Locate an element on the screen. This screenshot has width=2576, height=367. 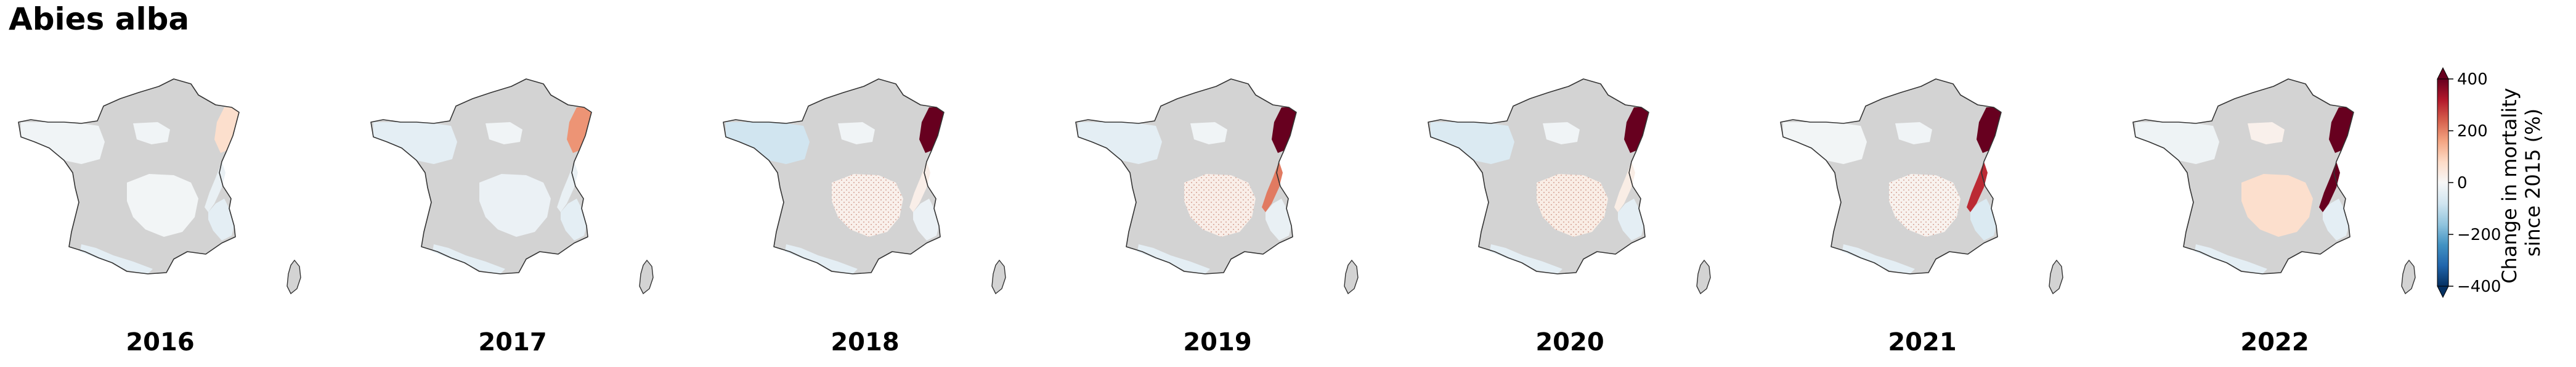
region-pyrenees-2021 is located at coordinates (1878, 259).